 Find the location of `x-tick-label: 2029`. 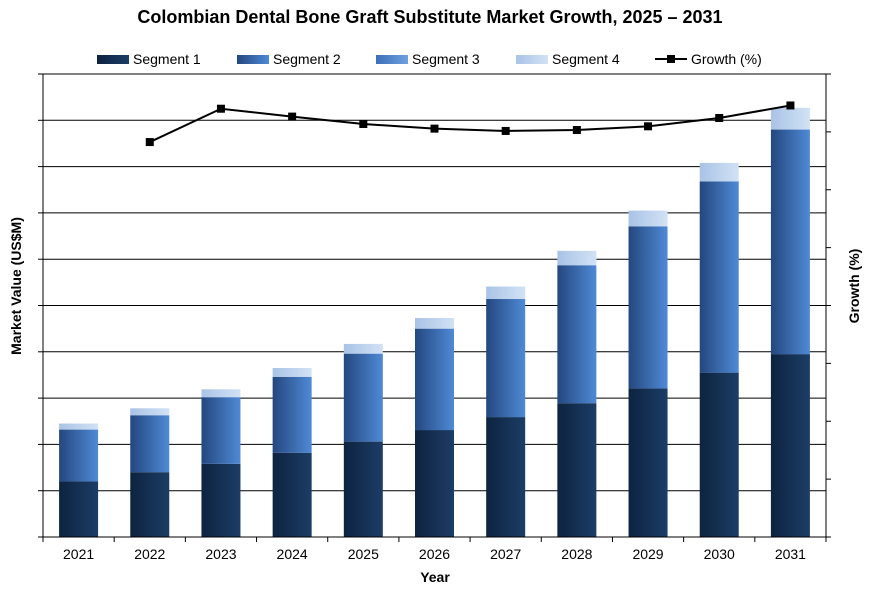

x-tick-label: 2029 is located at coordinates (647, 554).